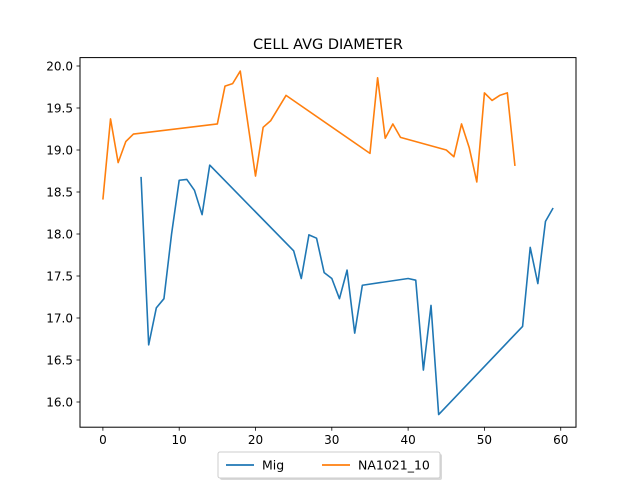 The height and width of the screenshot is (480, 640). I want to click on legend: Mig NA1021_10, so click(329, 465).